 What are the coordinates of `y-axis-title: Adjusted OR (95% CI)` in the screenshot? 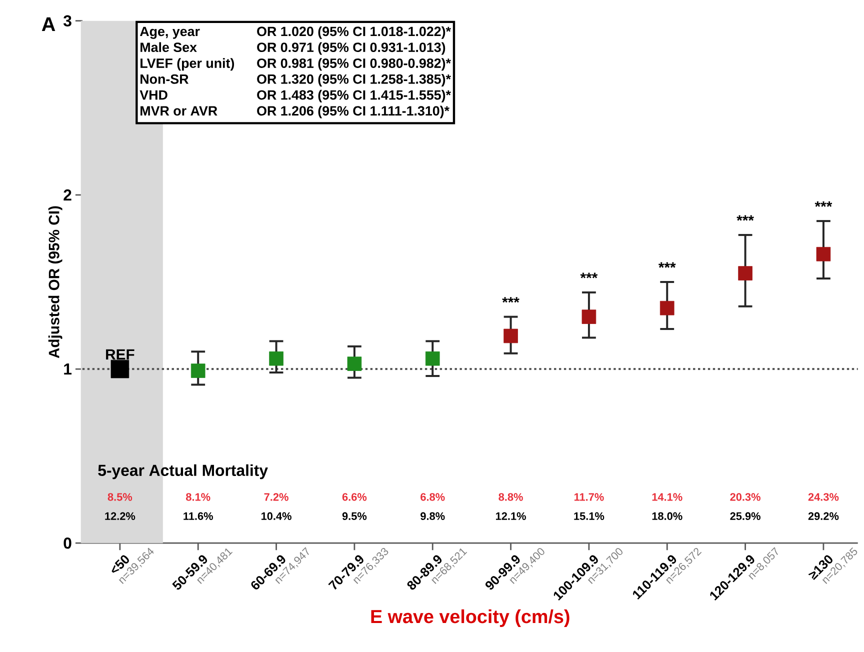 It's located at (55, 282).